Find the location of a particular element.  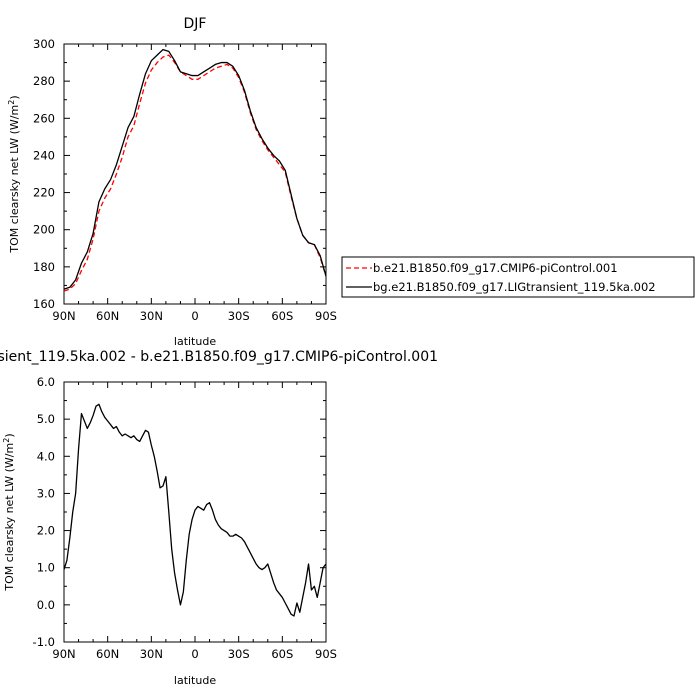

legend-box is located at coordinates (518, 277).